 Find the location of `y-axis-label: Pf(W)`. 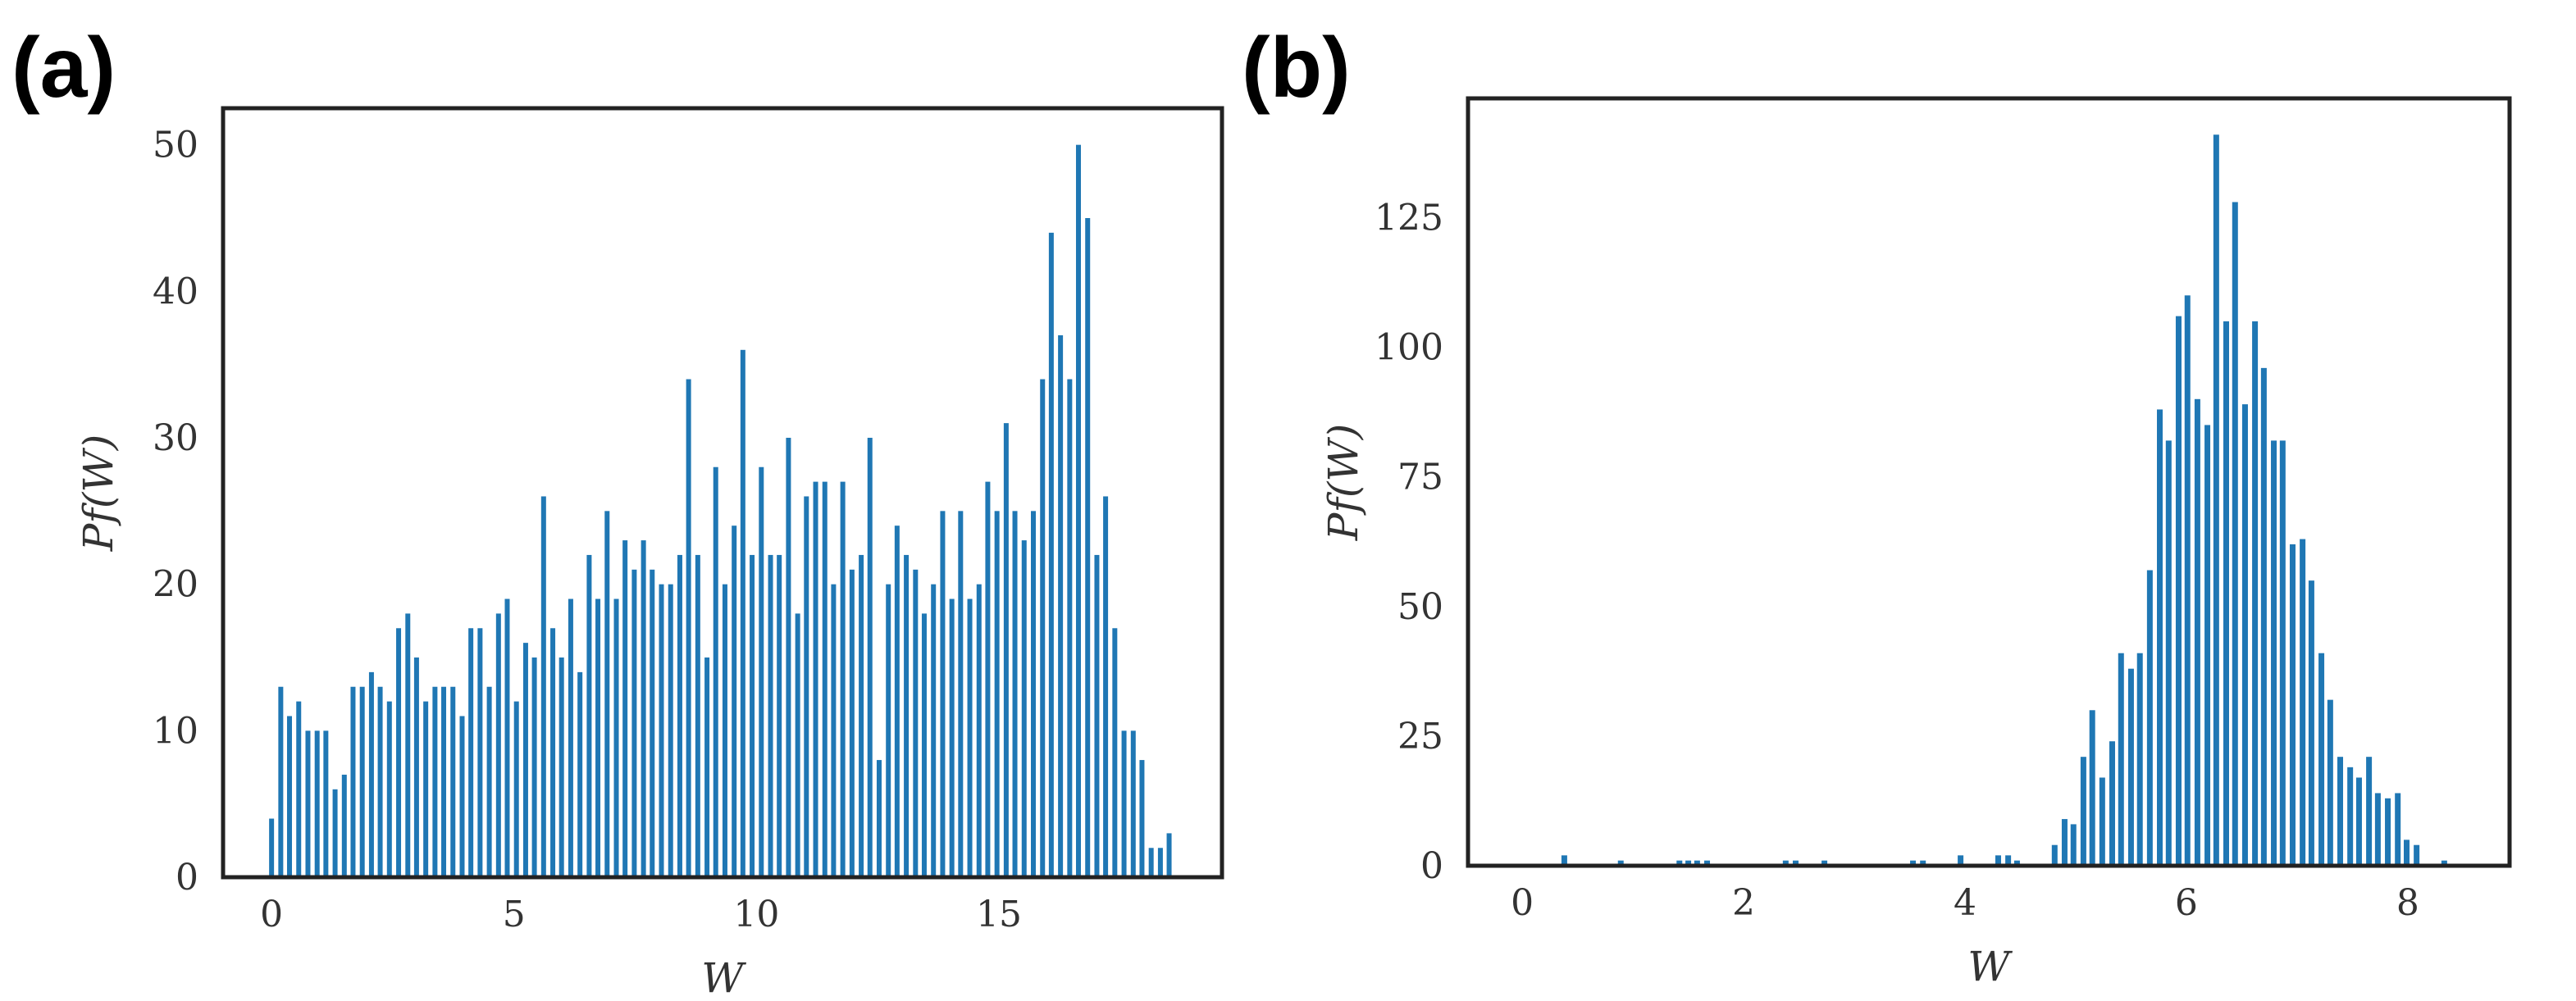

y-axis-label: Pf(W) is located at coordinates (98, 494).